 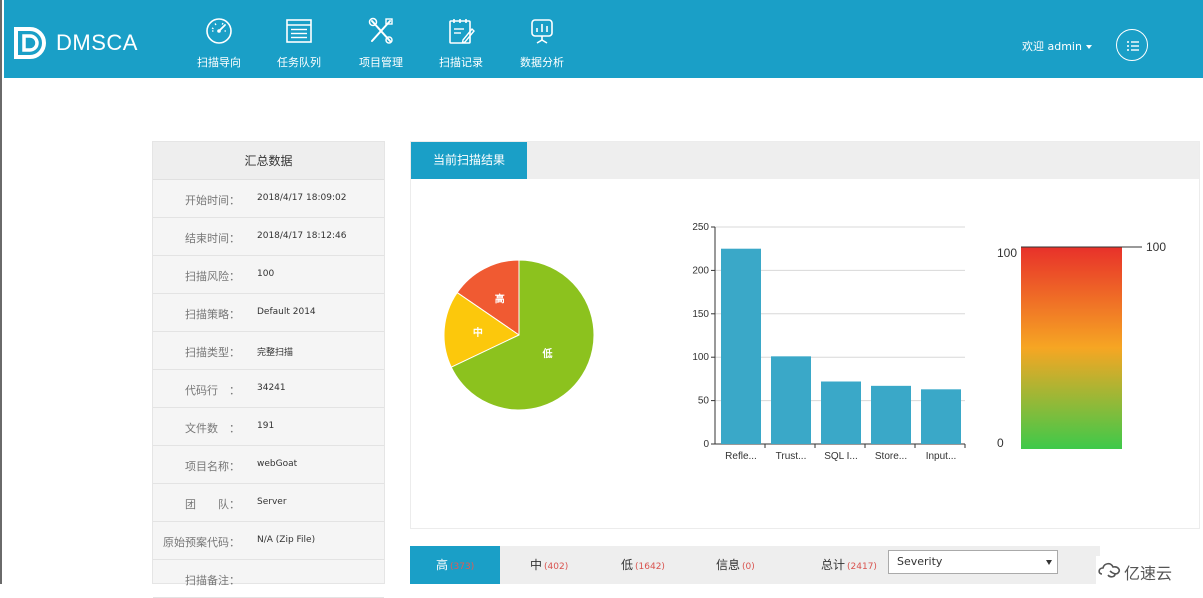 What do you see at coordinates (547, 353) in the screenshot?
I see `pie-slice-label: 低` at bounding box center [547, 353].